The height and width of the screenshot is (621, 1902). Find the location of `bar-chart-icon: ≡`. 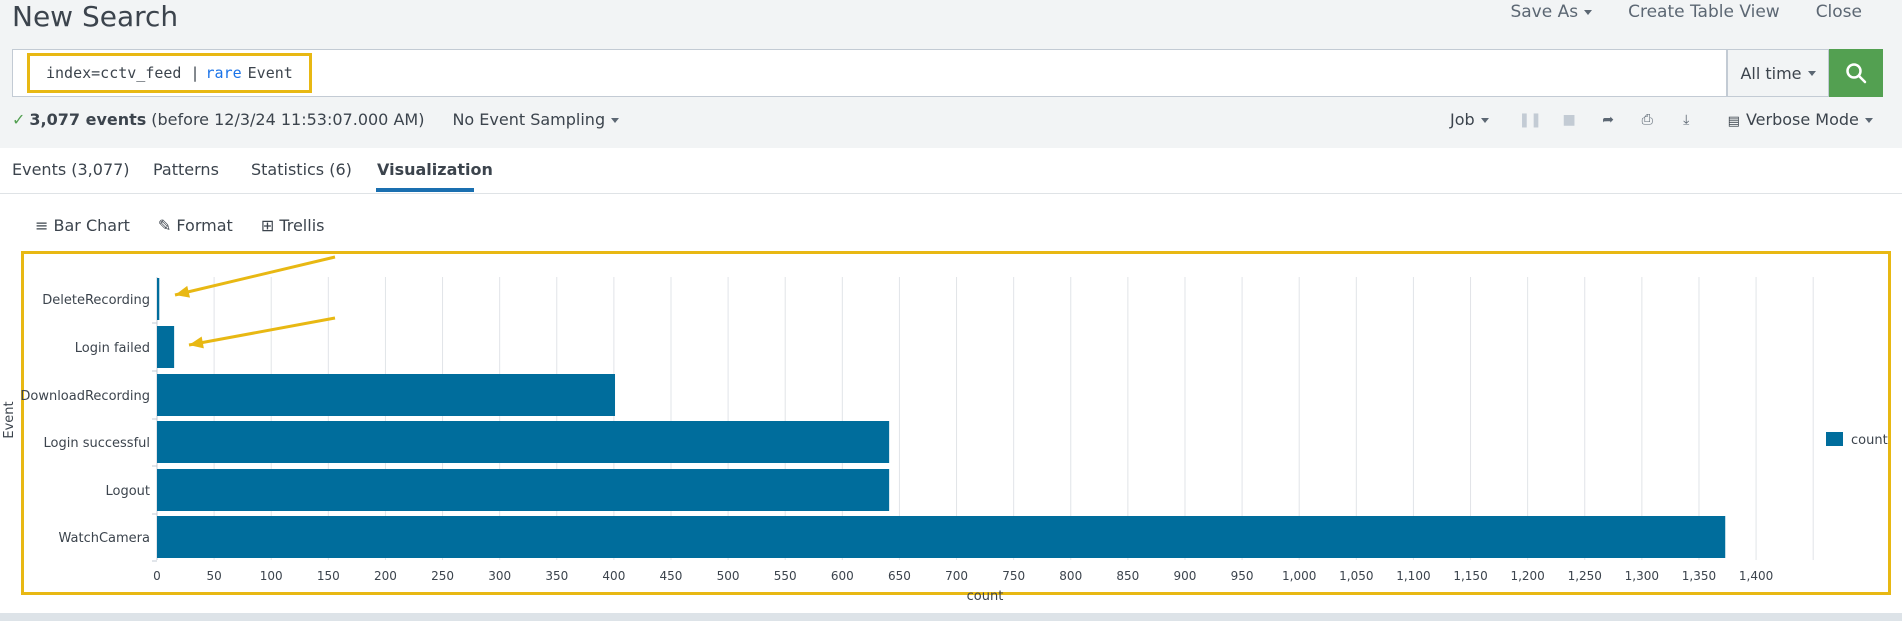

bar-chart-icon: ≡ is located at coordinates (44, 225).